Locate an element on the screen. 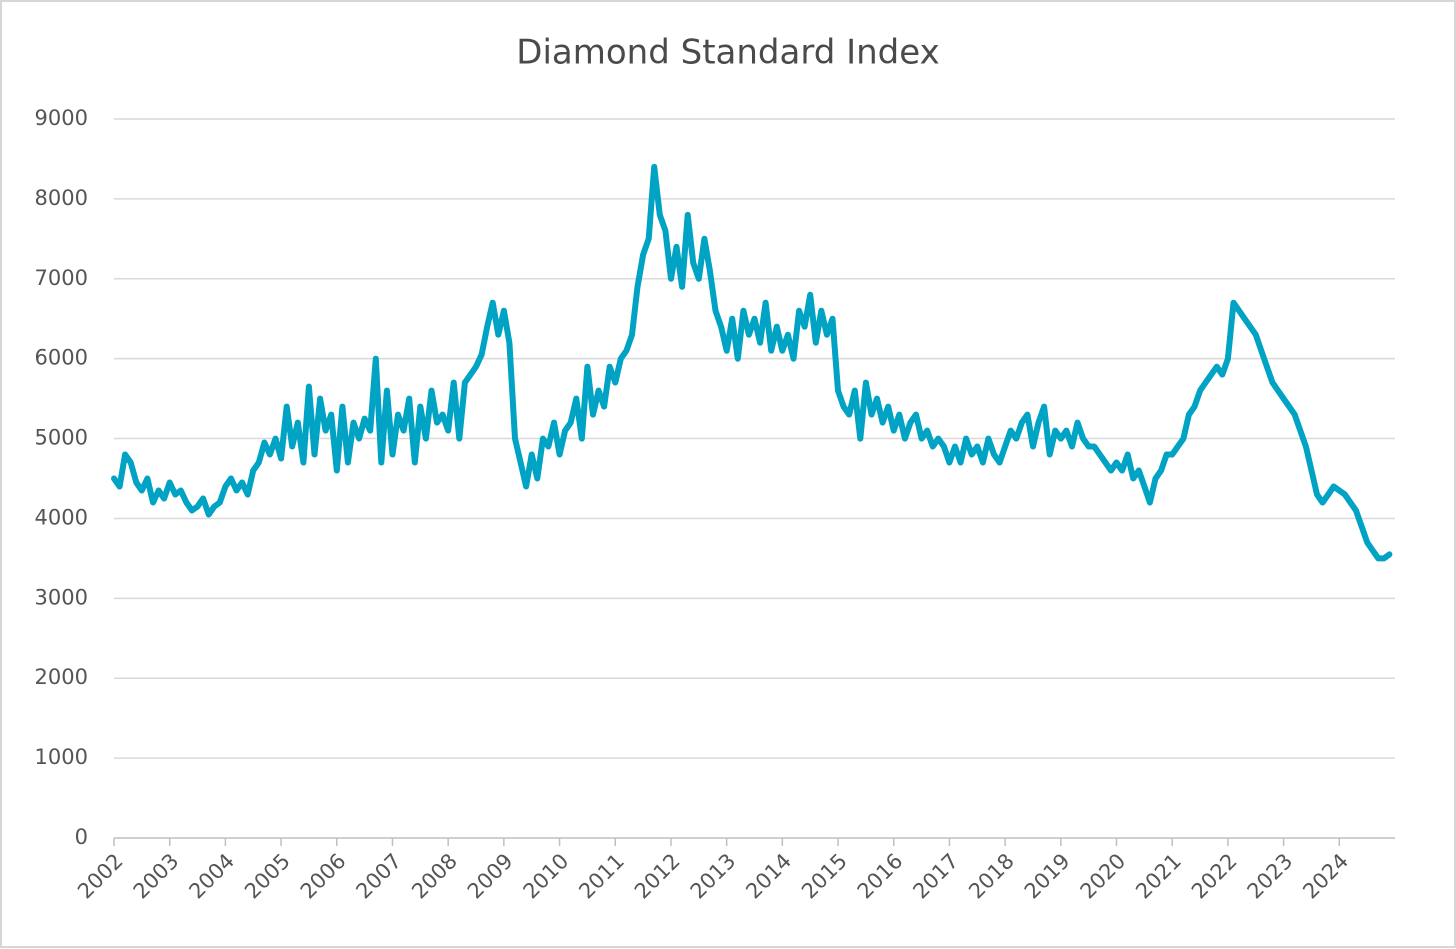  y-tick-label: 8000 is located at coordinates (61, 198).